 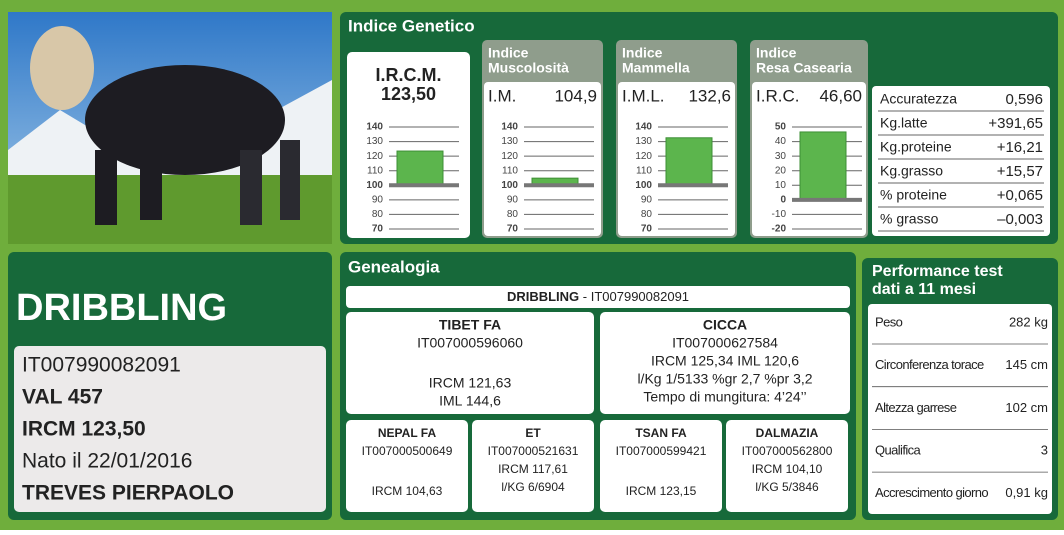 What do you see at coordinates (724, 397) in the screenshot?
I see `pedigree-line: Tempo di mungitura: 4’24’’` at bounding box center [724, 397].